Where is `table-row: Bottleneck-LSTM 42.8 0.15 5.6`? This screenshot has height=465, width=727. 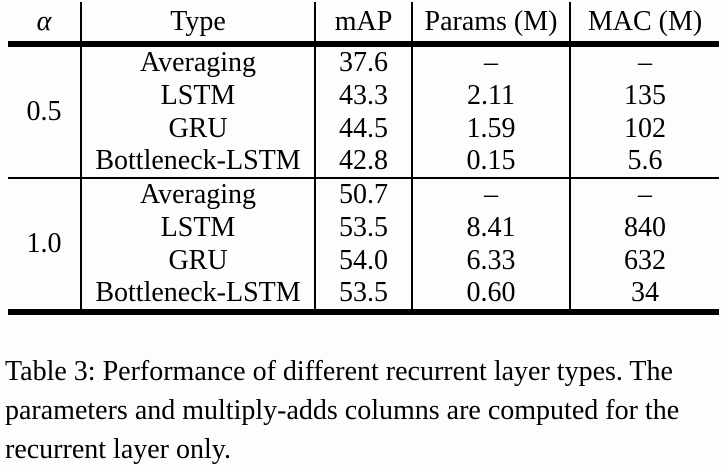 table-row: Bottleneck-LSTM 42.8 0.15 5.6 is located at coordinates (363, 161).